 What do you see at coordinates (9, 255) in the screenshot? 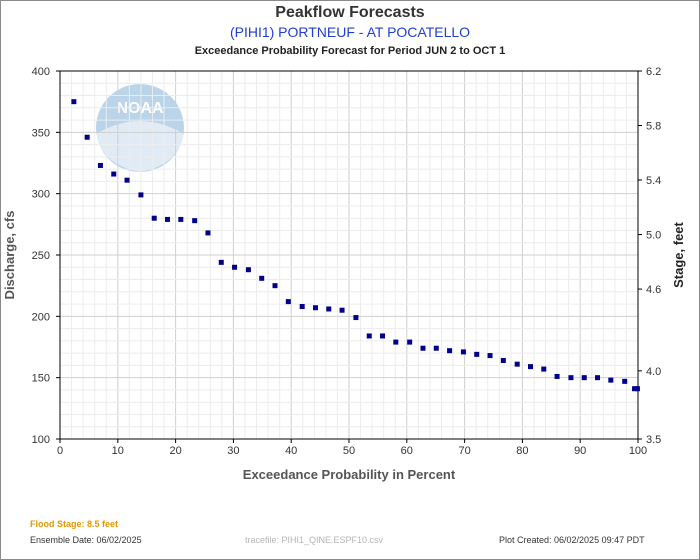
I see `y-axis-label: Discharge, cfs` at bounding box center [9, 255].